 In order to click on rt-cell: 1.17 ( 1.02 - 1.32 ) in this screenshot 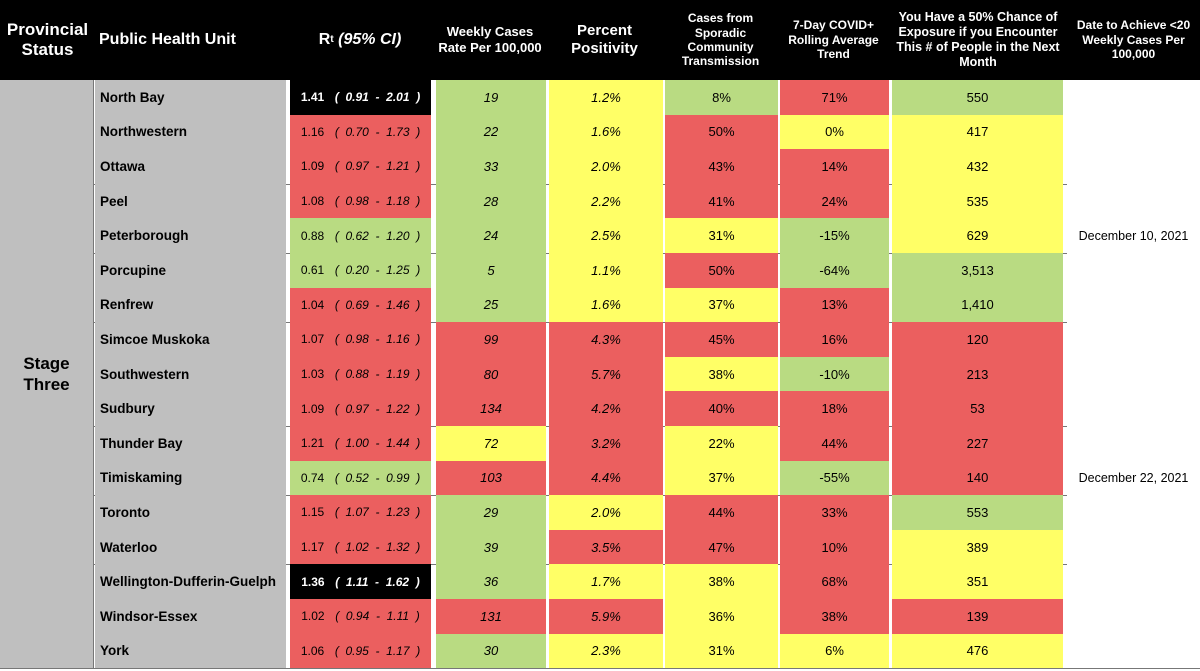, I will do `click(360, 547)`.